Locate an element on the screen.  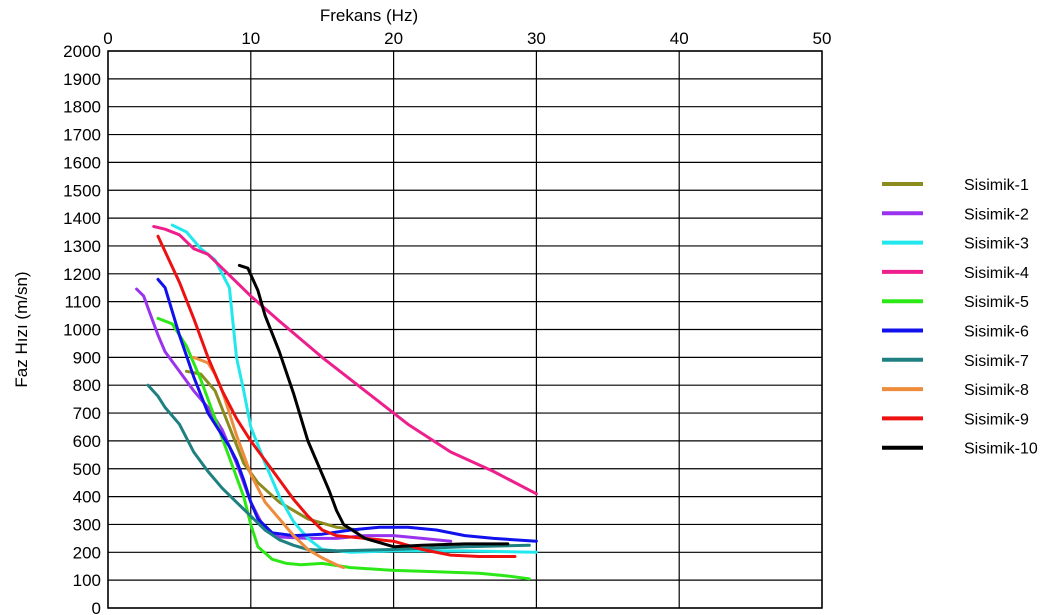
y-tick-label: 1400 is located at coordinates (82, 218).